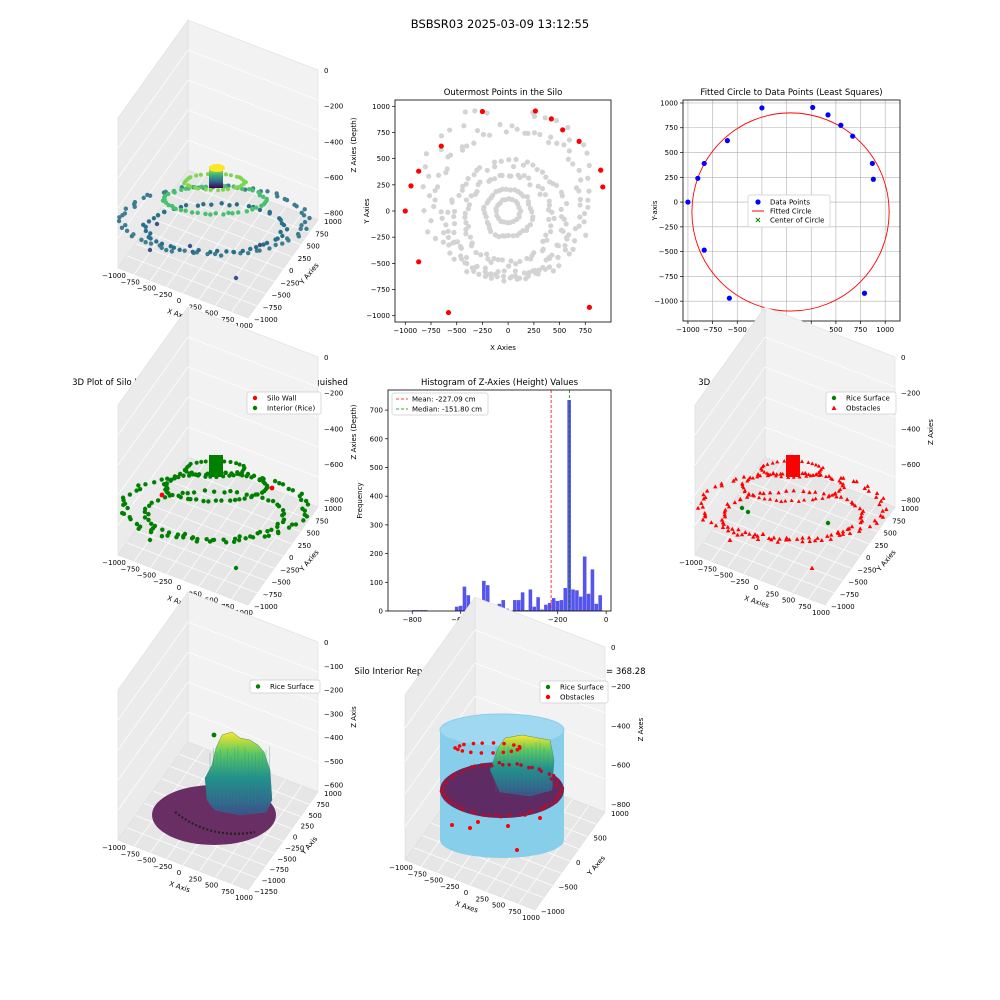  Describe the element at coordinates (503, 93) in the screenshot. I see `chart-title: Outermost Points in the Silo` at that location.